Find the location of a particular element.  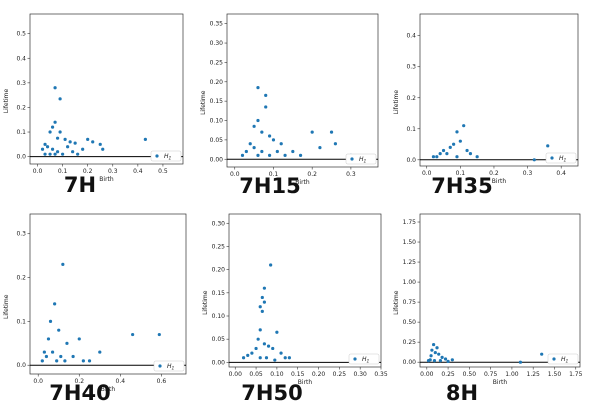

panel-title: 8H is located at coordinates (462, 393).